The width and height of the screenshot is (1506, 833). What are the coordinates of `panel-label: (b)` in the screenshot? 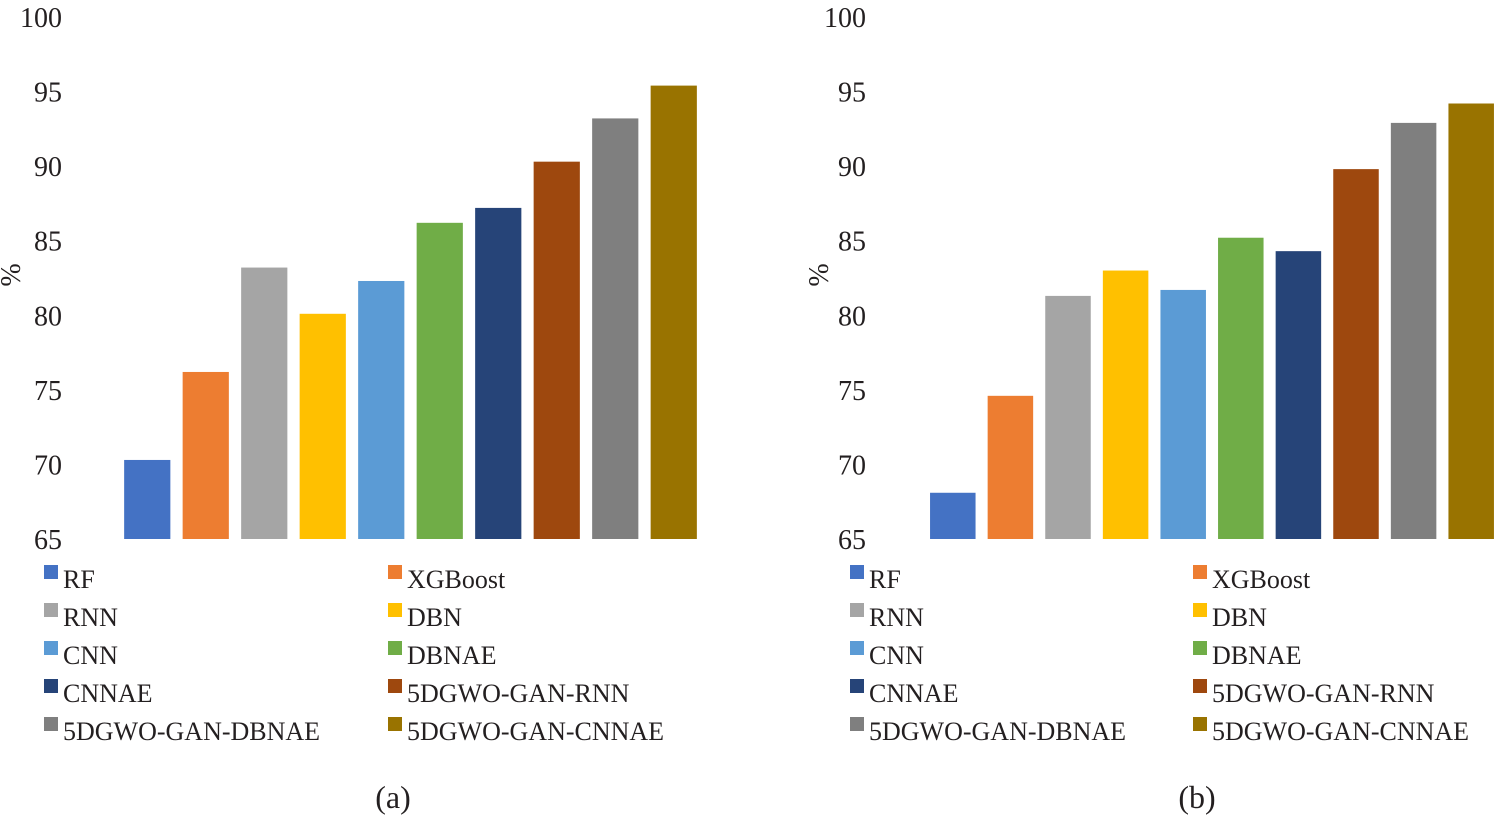 It's located at (1196, 797).